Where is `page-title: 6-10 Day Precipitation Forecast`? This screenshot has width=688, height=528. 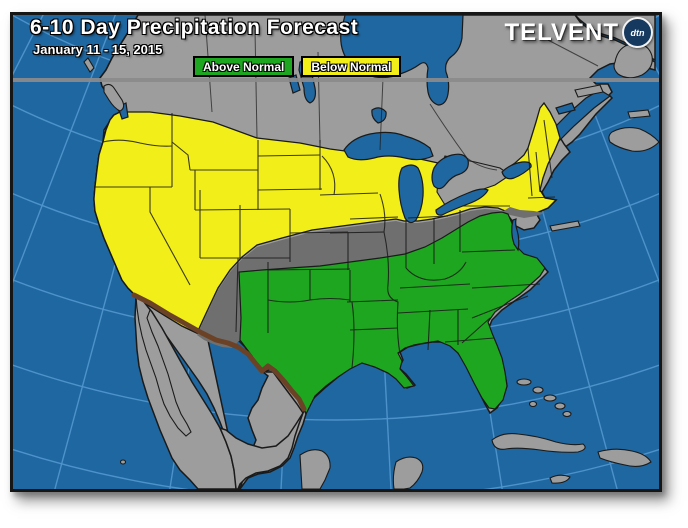
page-title: 6-10 Day Precipitation Forecast is located at coordinates (194, 27).